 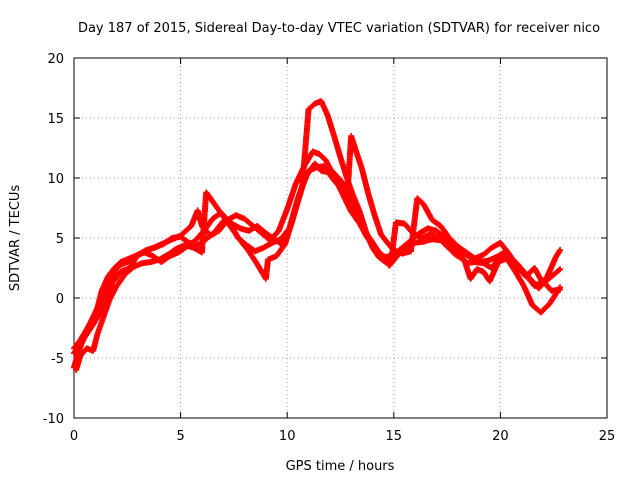 What do you see at coordinates (394, 436) in the screenshot?
I see `x-tick-label: 15` at bounding box center [394, 436].